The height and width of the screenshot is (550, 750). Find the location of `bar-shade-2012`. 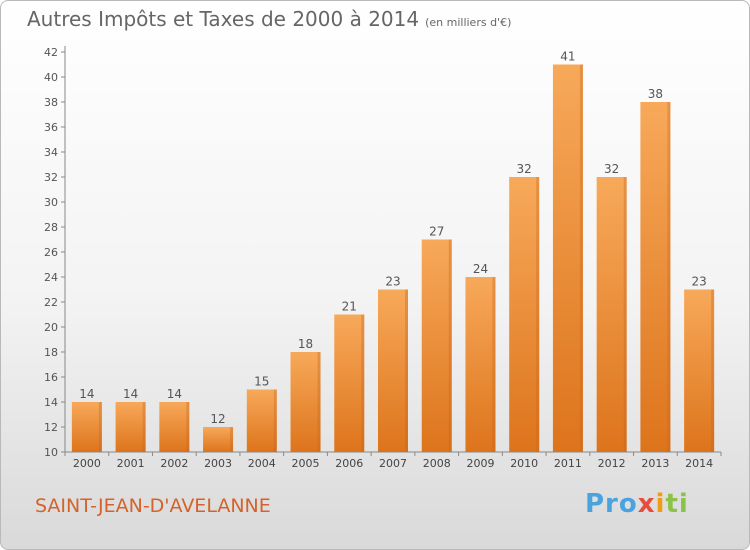

bar-shade-2012 is located at coordinates (625, 314).